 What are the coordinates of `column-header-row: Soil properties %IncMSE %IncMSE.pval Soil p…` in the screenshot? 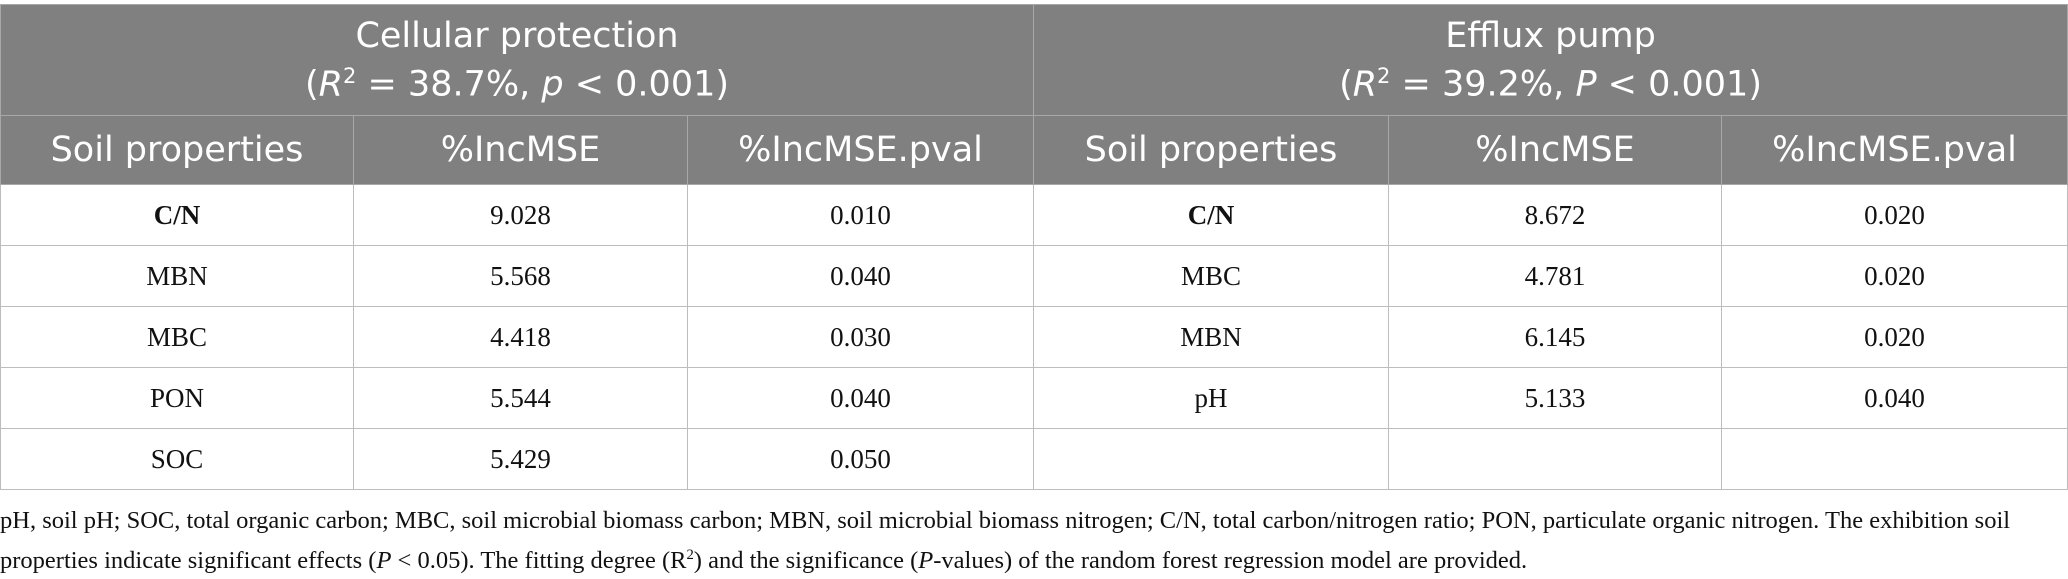 It's located at (1034, 150).